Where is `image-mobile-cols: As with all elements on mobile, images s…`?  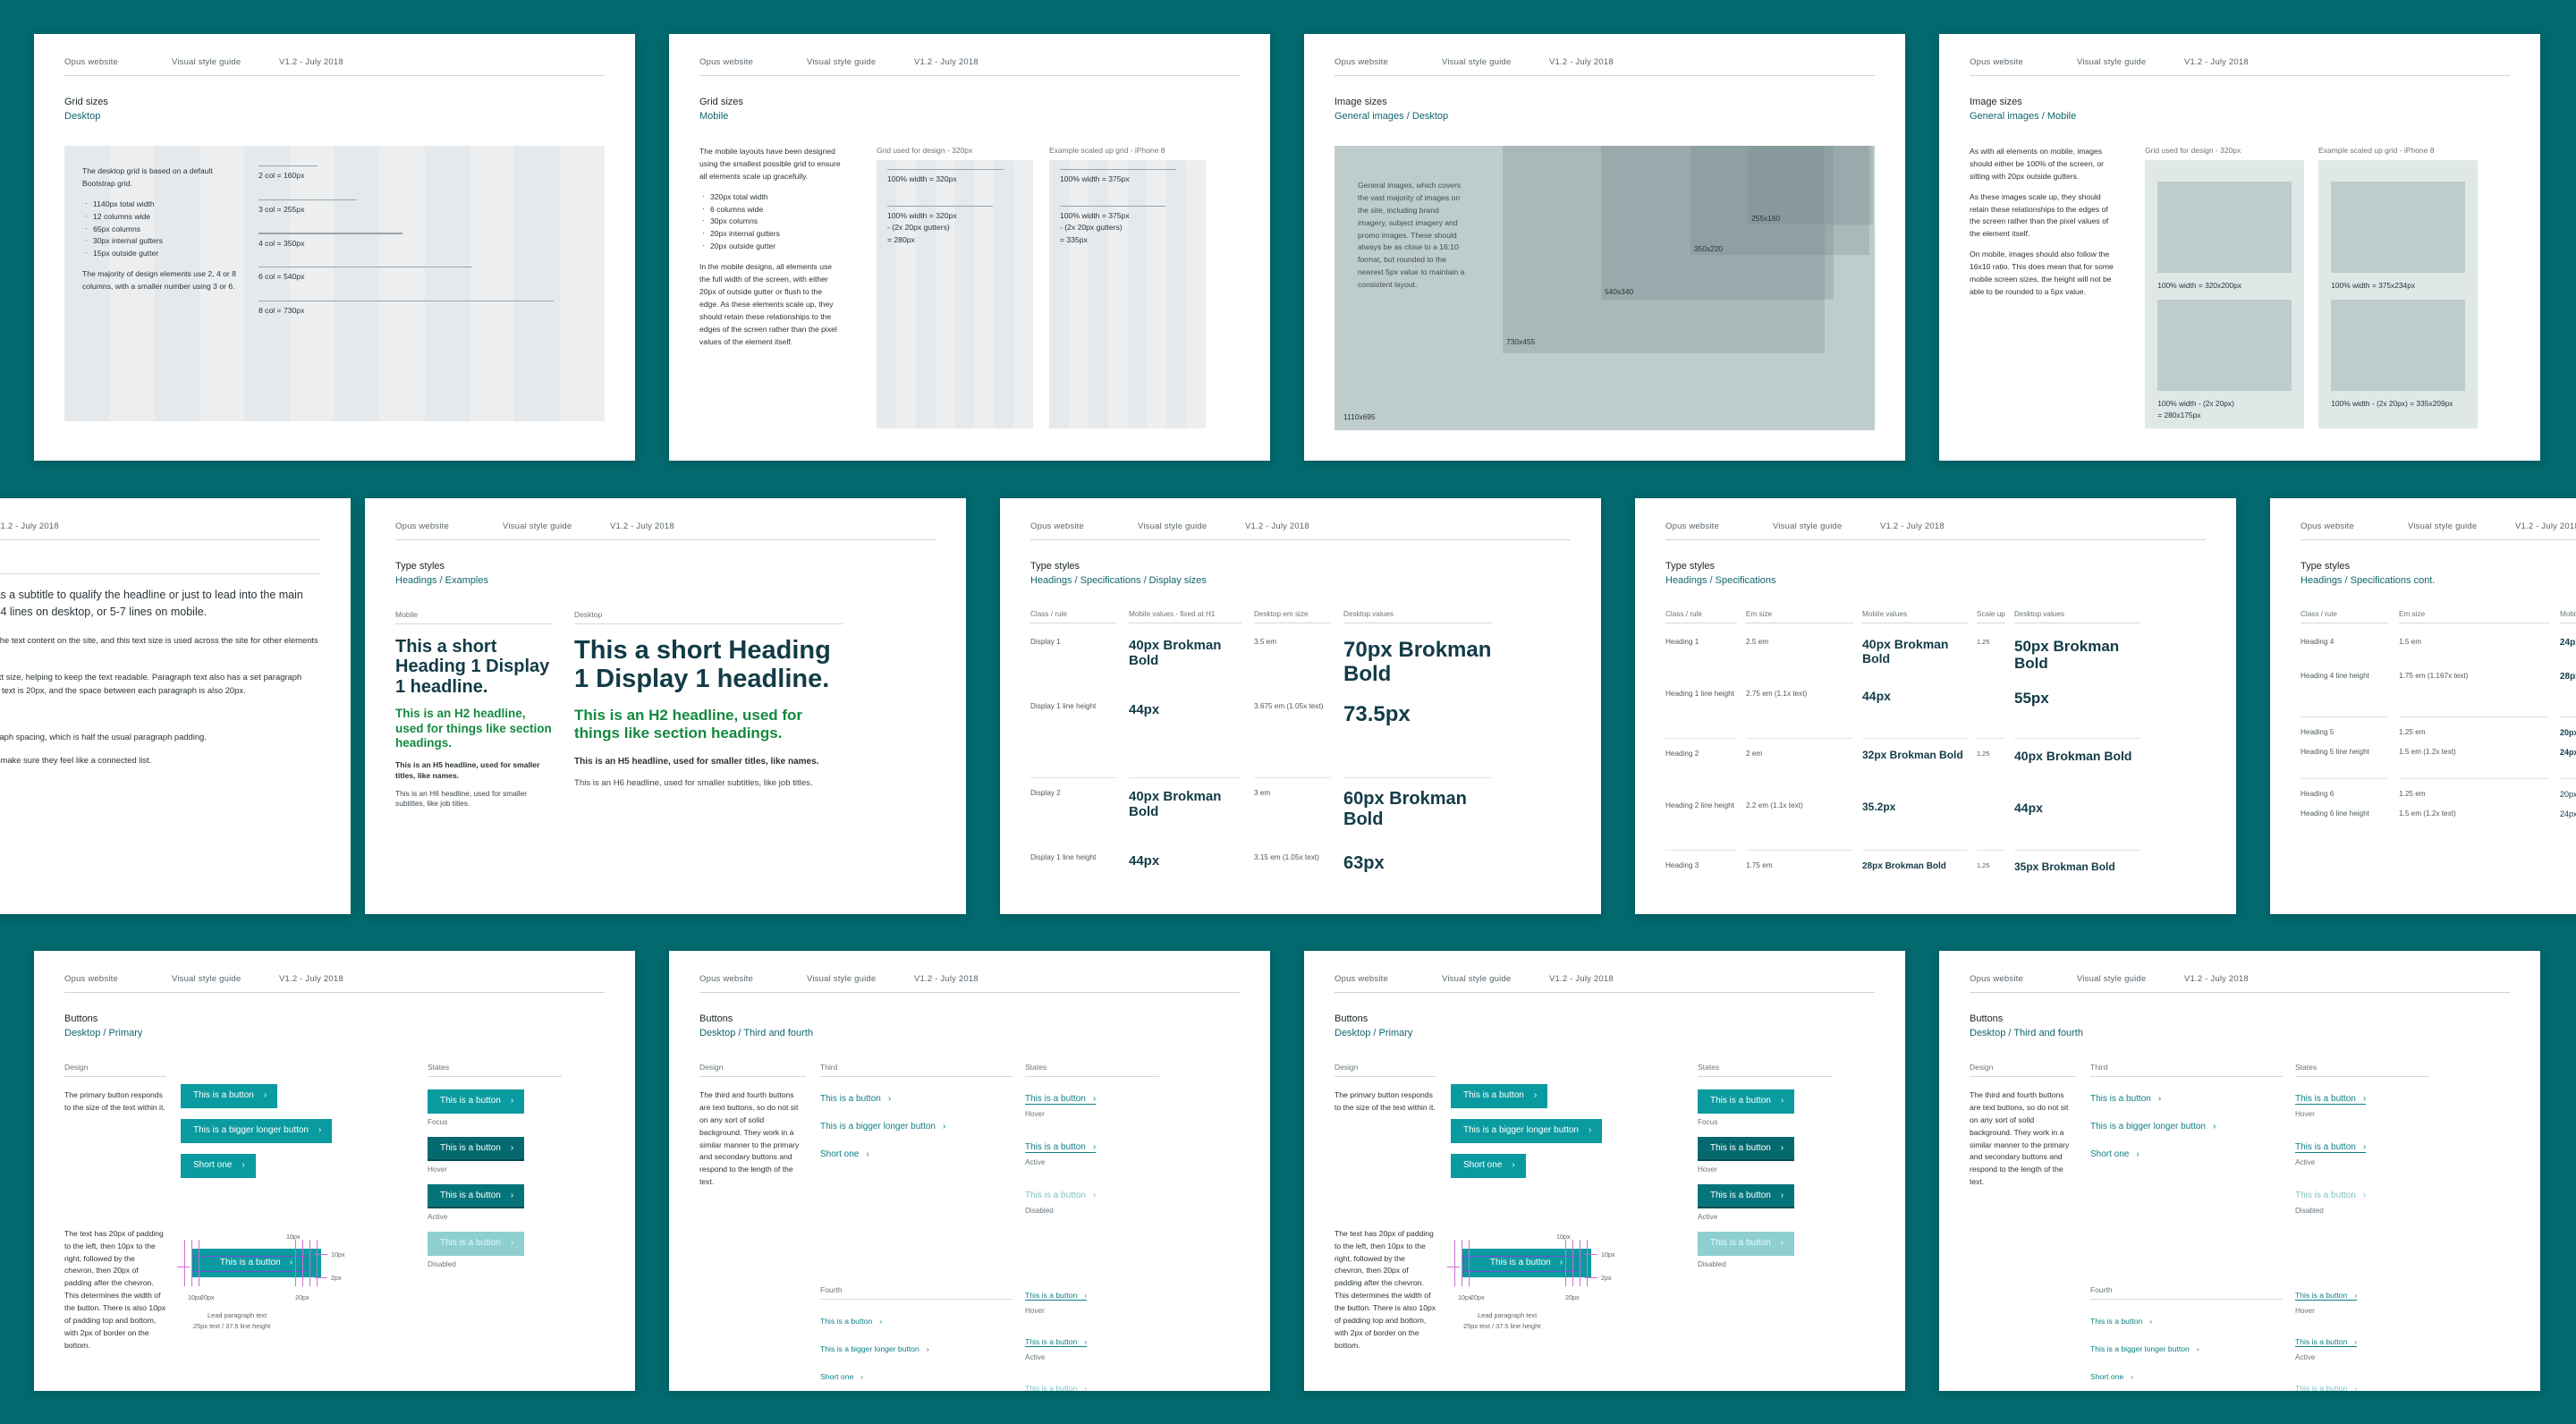
image-mobile-cols: As with all elements on mobile, images s… is located at coordinates (2240, 287).